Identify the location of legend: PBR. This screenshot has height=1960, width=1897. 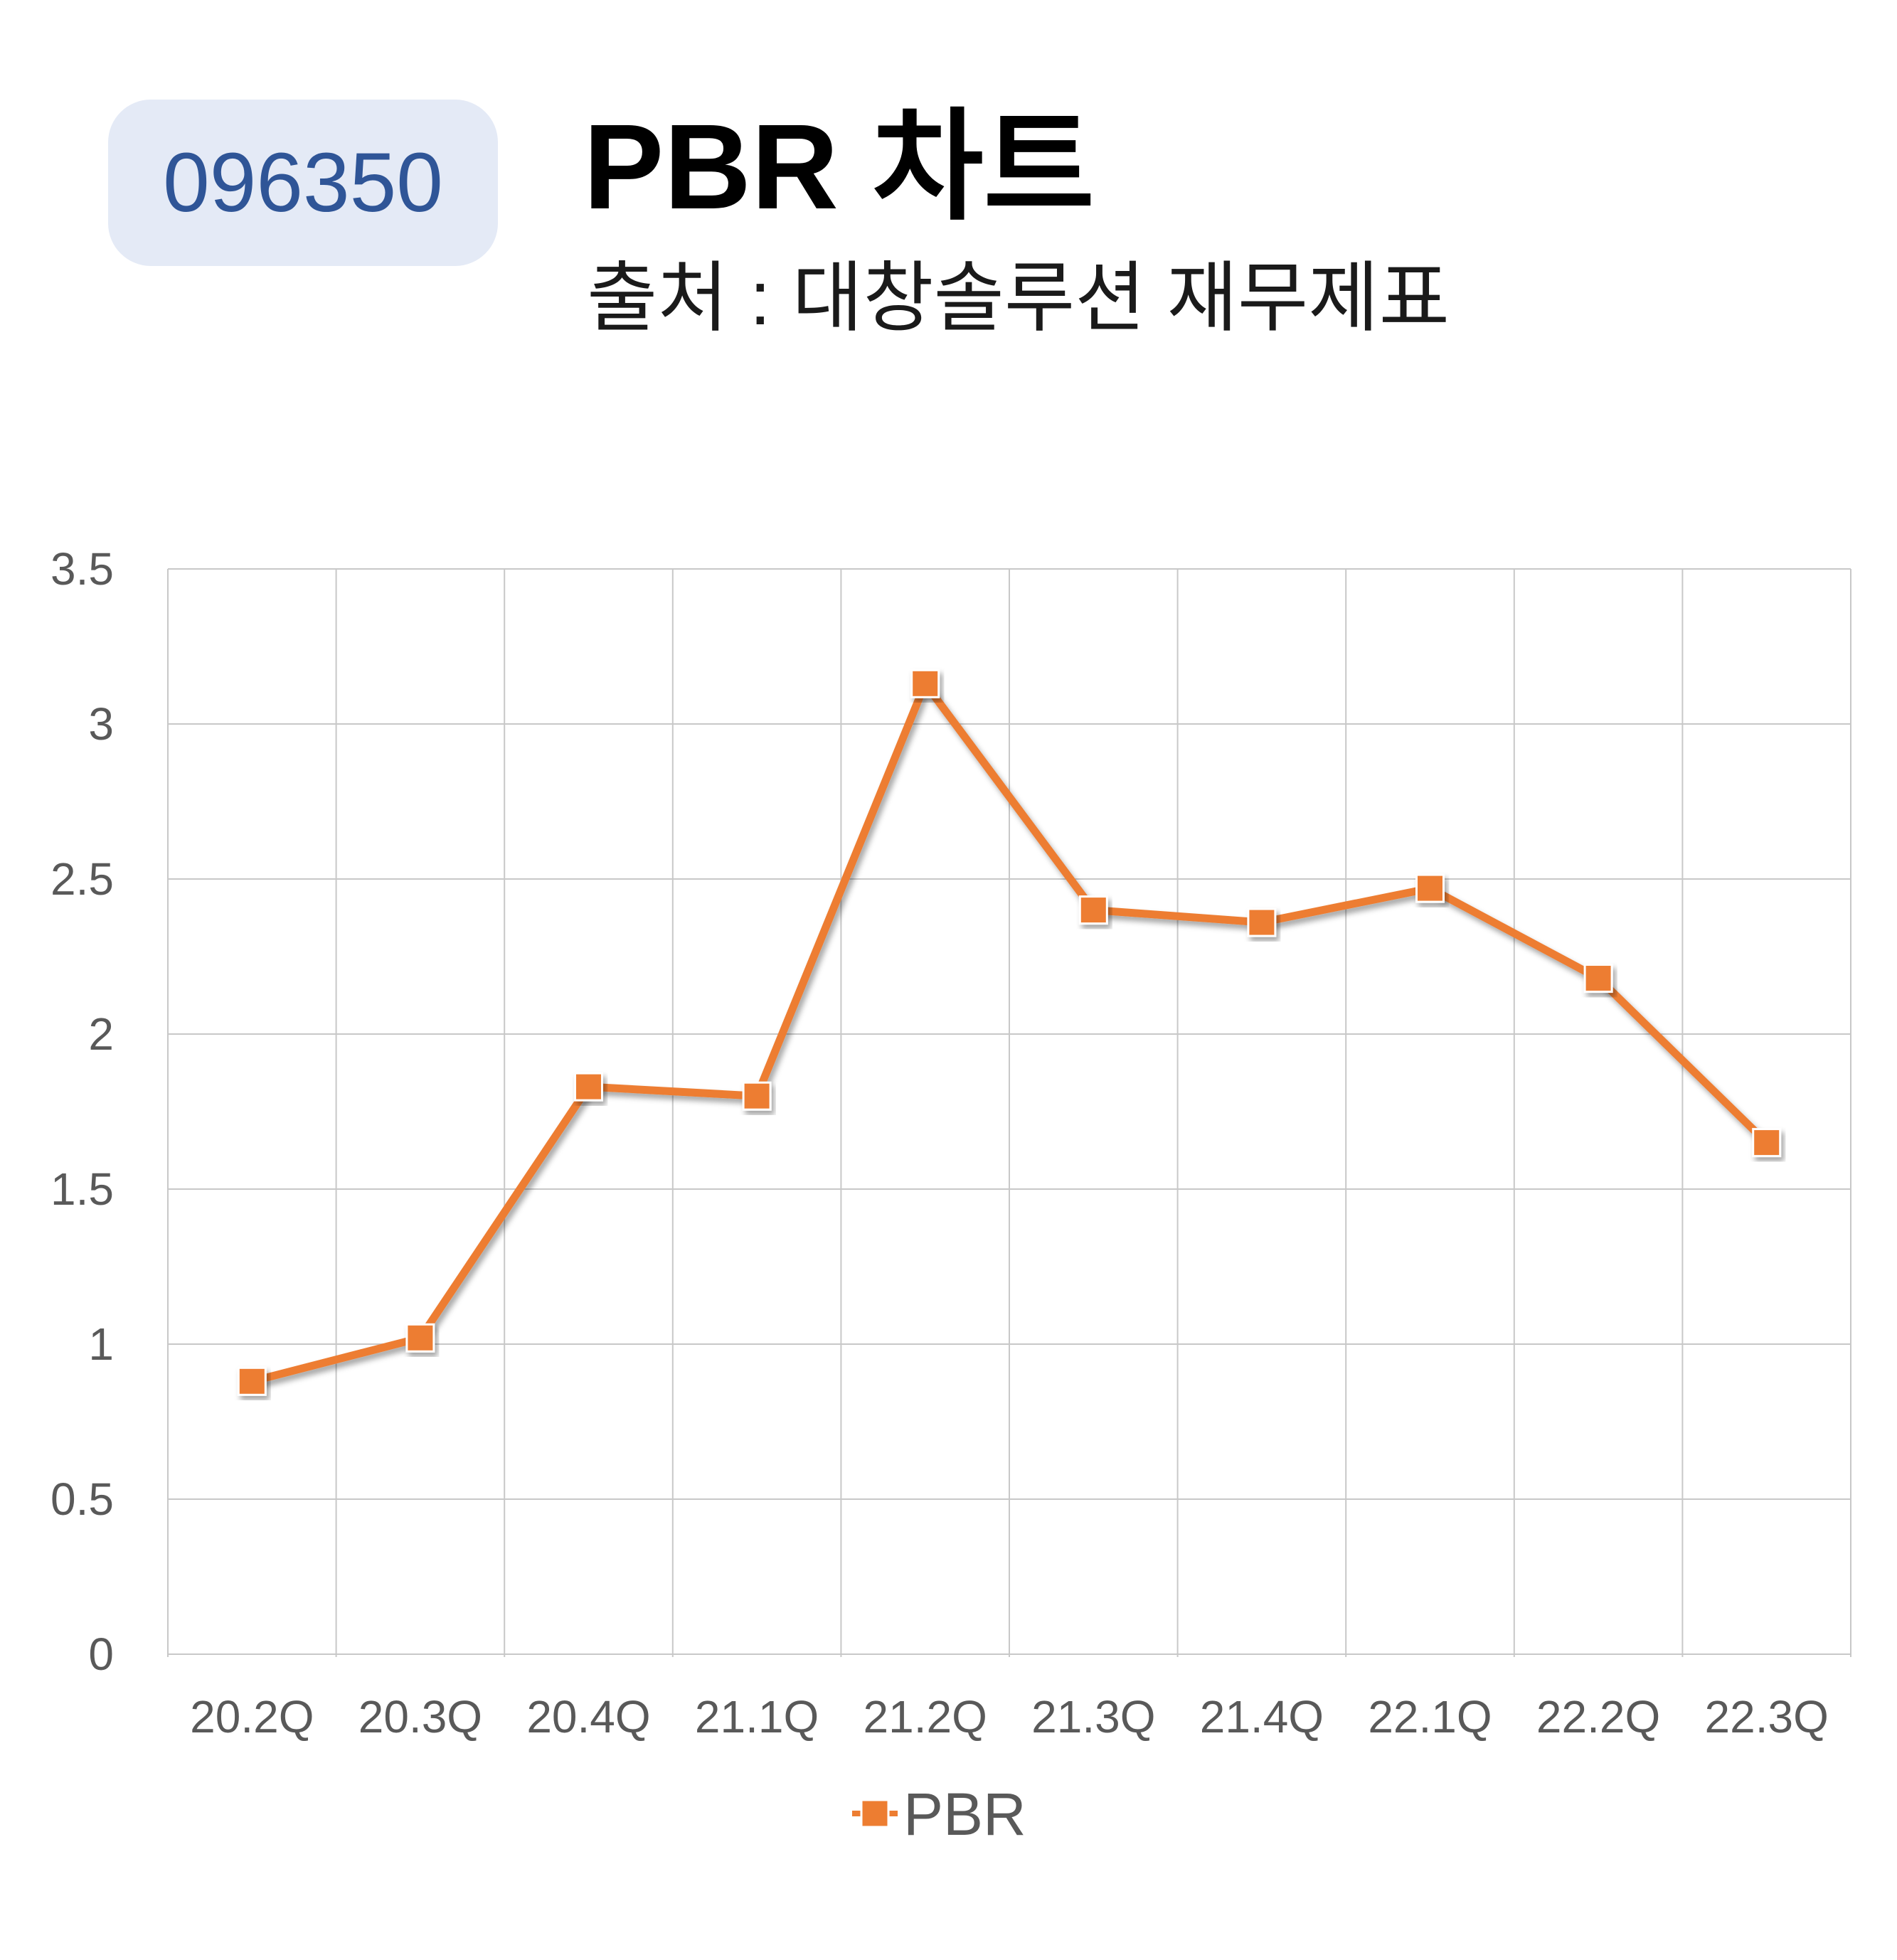
(939, 1814).